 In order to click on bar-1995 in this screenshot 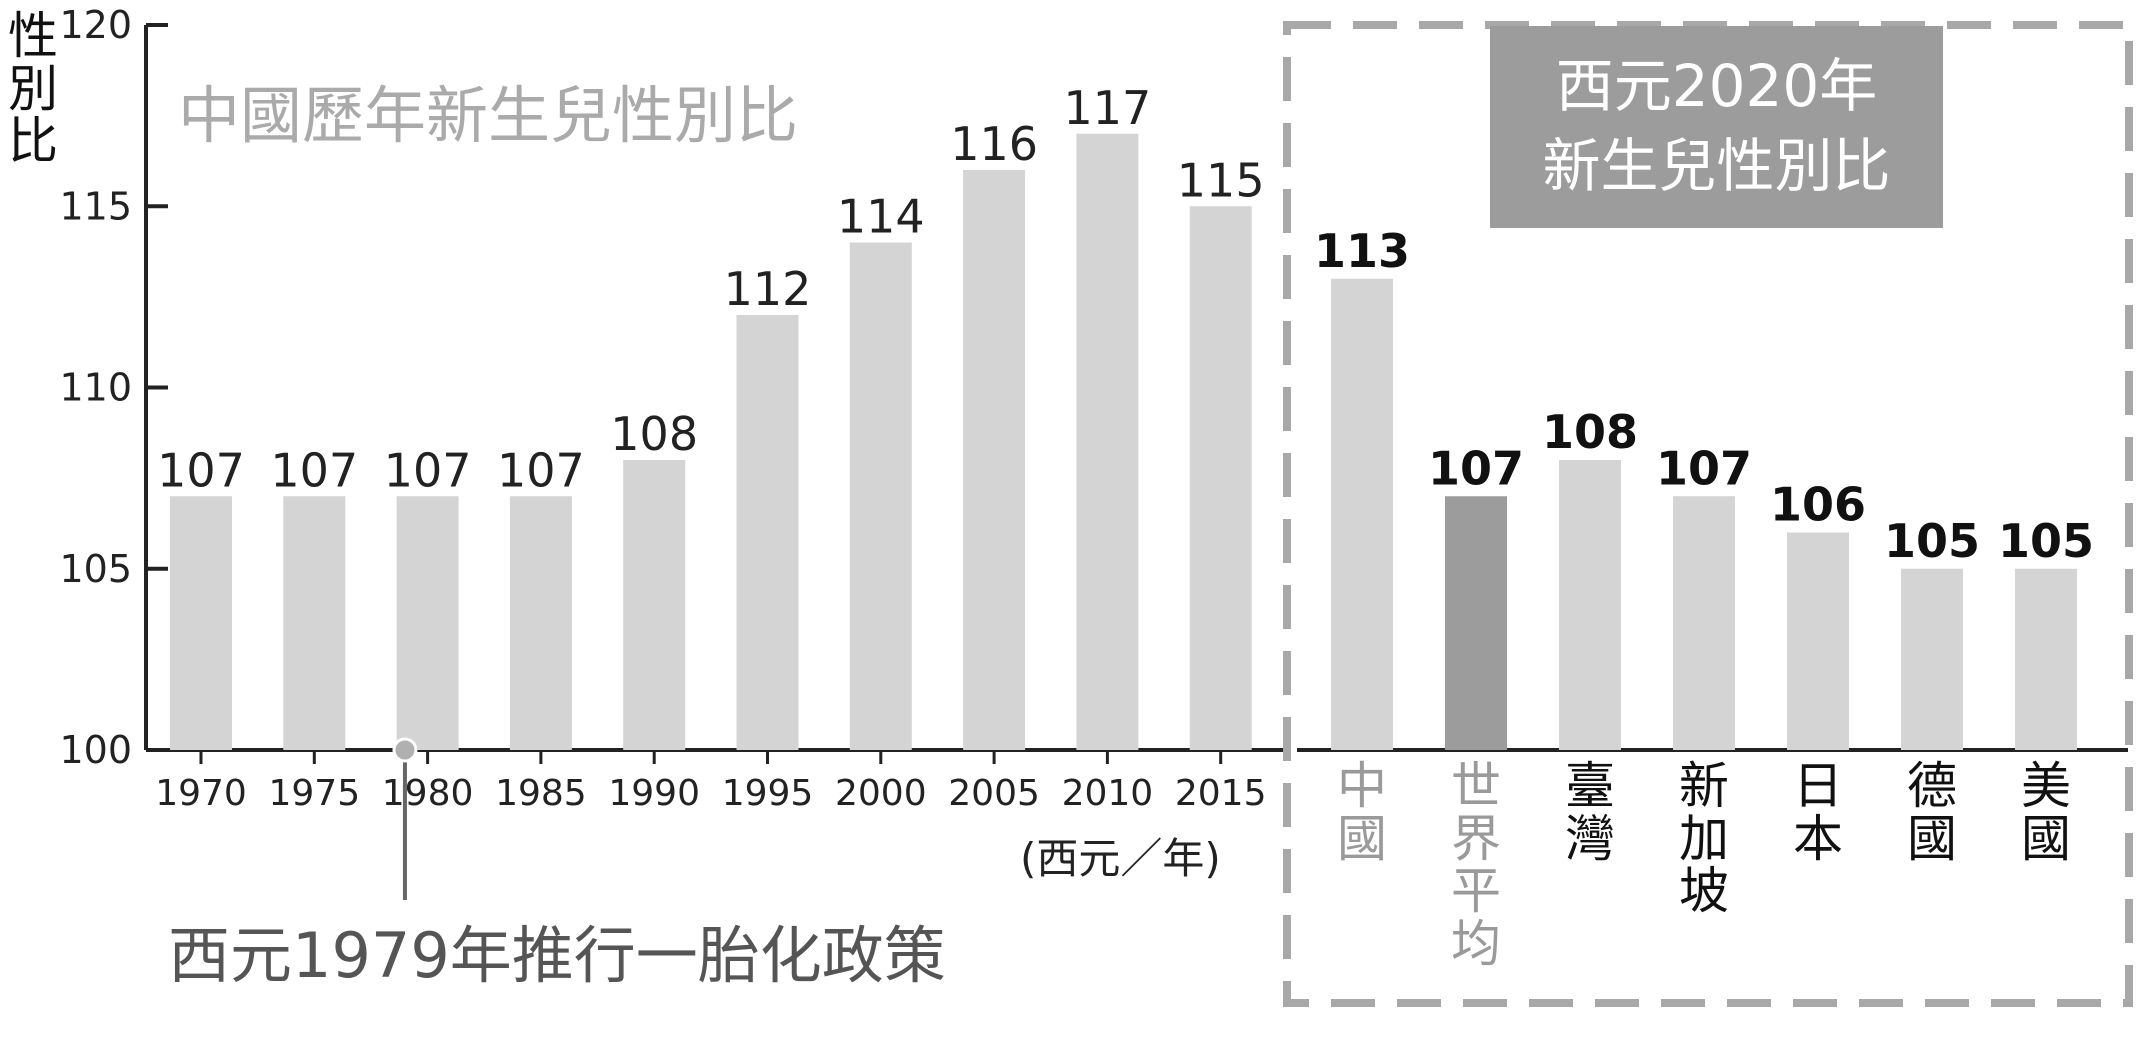, I will do `click(767, 532)`.